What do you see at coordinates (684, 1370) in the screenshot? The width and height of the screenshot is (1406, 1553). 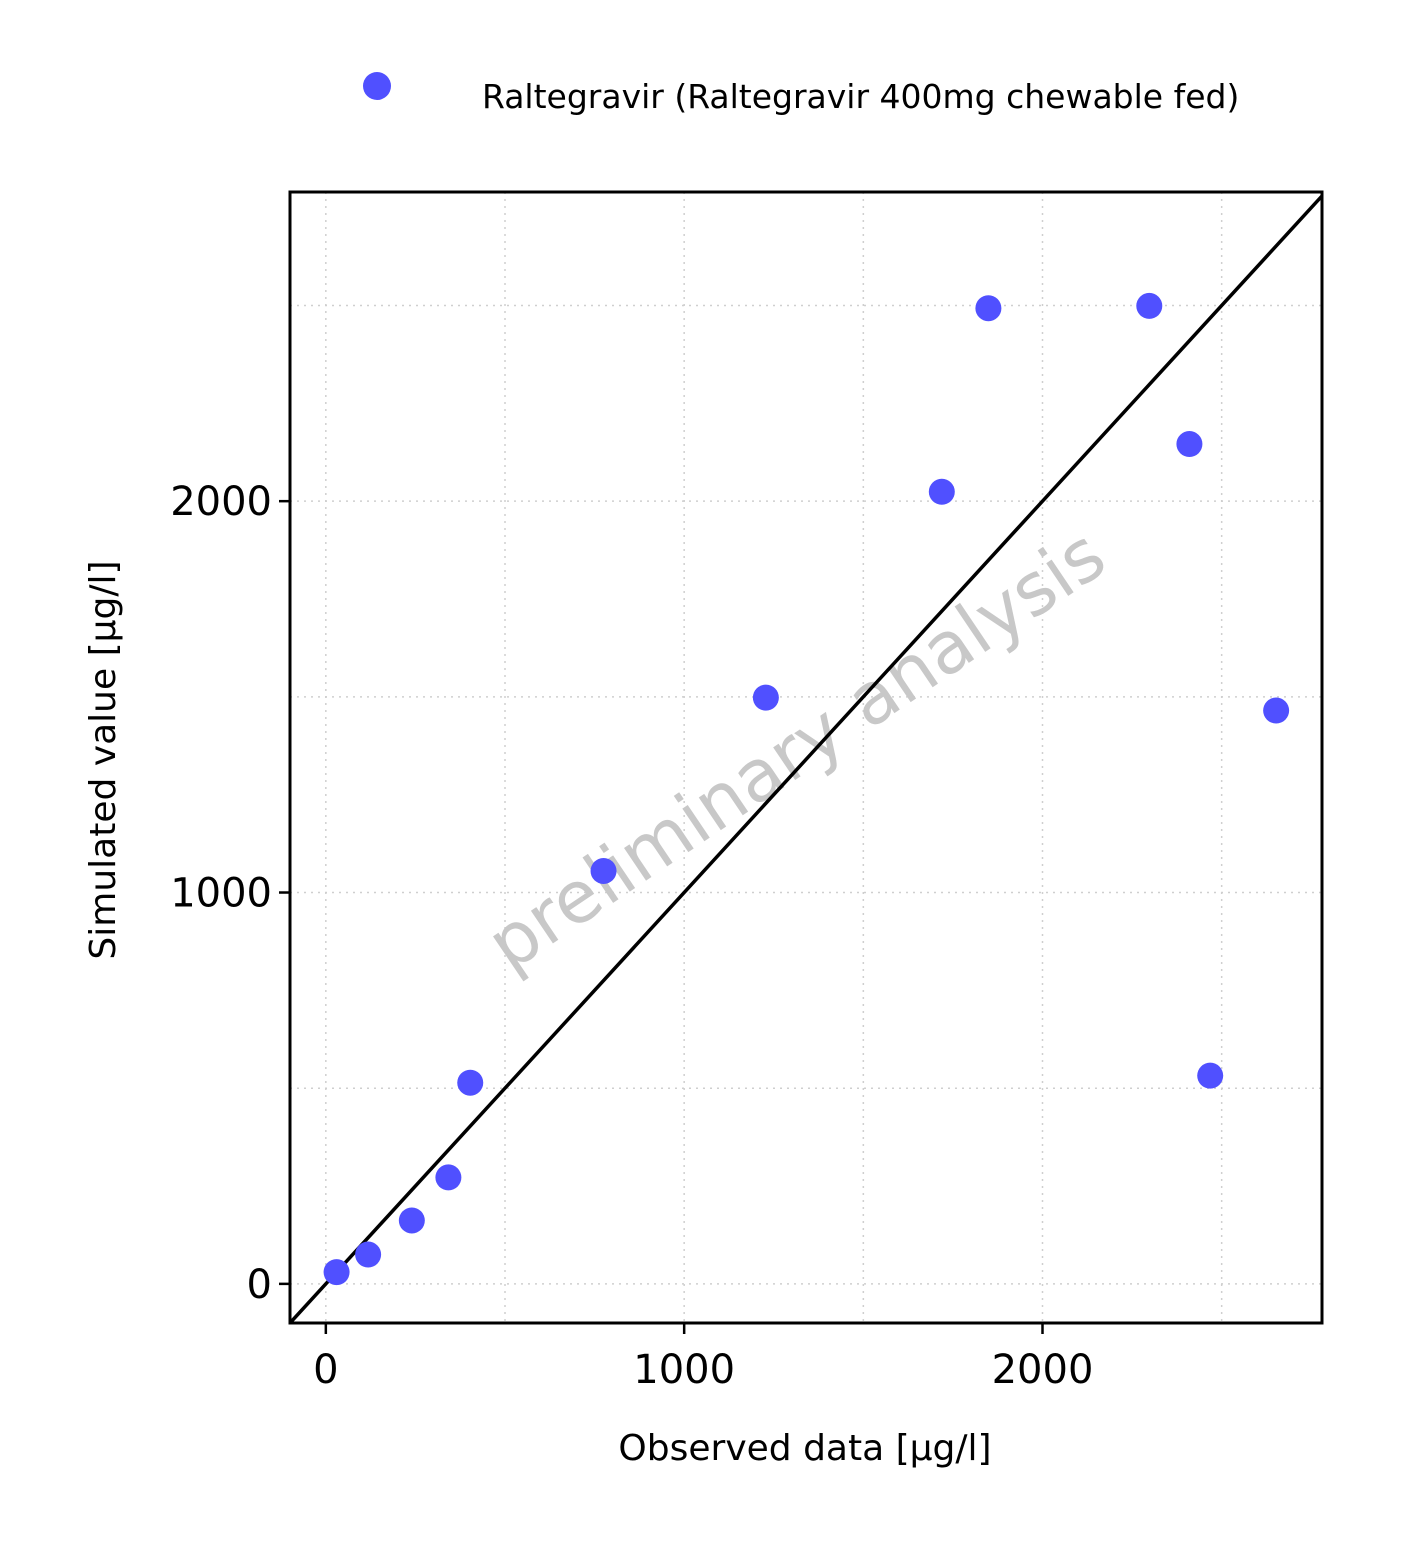 I see `x-tick-label: 1000` at bounding box center [684, 1370].